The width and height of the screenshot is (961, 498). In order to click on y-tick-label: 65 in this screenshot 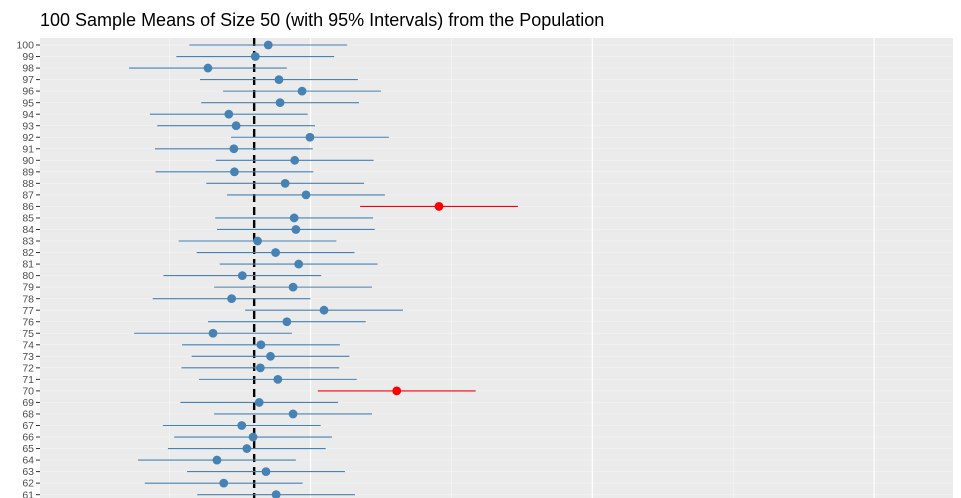, I will do `click(28, 449)`.